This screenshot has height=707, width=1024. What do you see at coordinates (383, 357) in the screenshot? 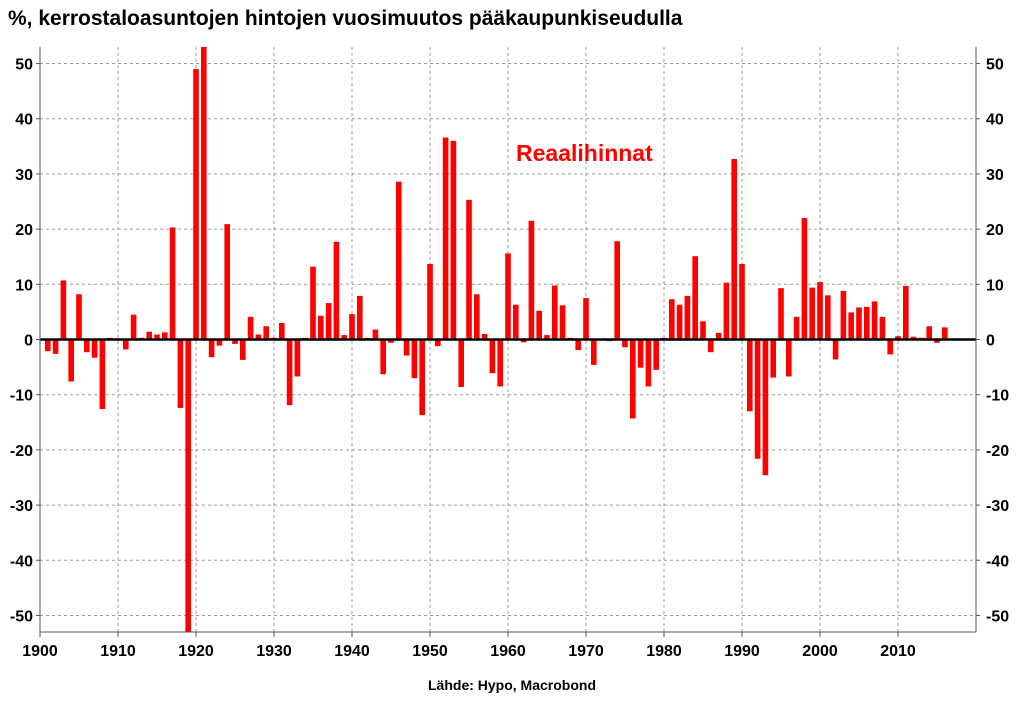
I see `bar-1944` at bounding box center [383, 357].